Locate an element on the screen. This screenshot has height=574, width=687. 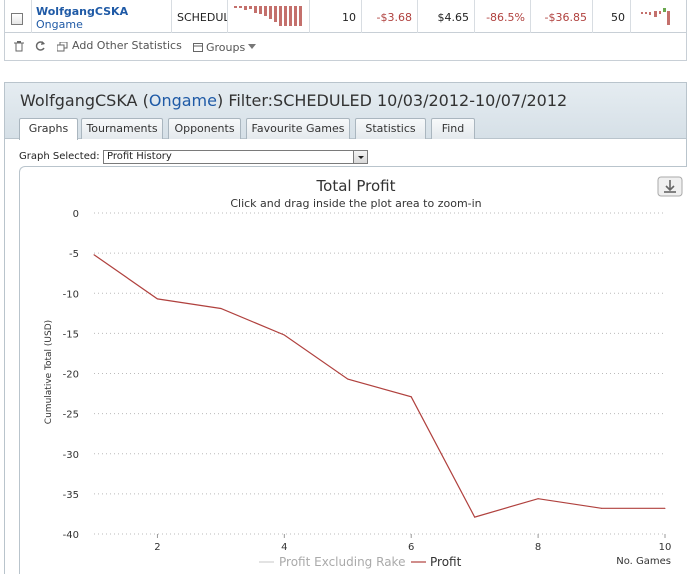
legend-profit-excluding-rake: Profit Excluding Rake is located at coordinates (342, 562).